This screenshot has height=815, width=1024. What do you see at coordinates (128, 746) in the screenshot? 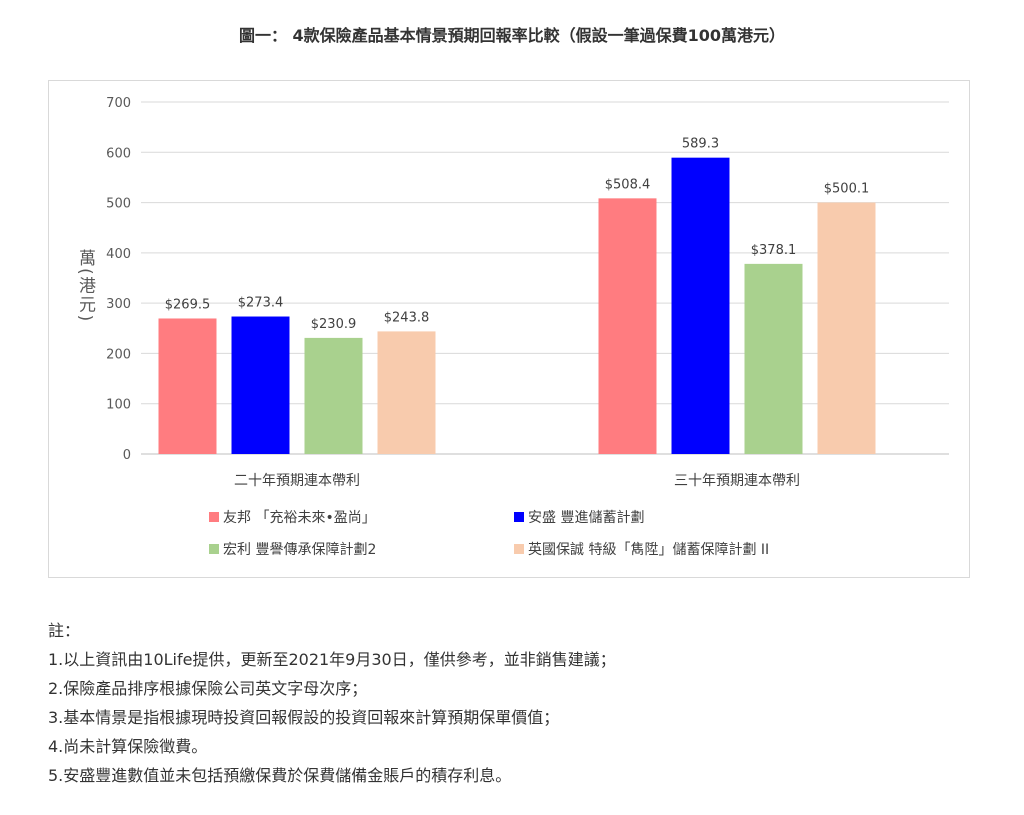
I see `note-item-4: 4.尚未計算保險徵費。` at bounding box center [128, 746].